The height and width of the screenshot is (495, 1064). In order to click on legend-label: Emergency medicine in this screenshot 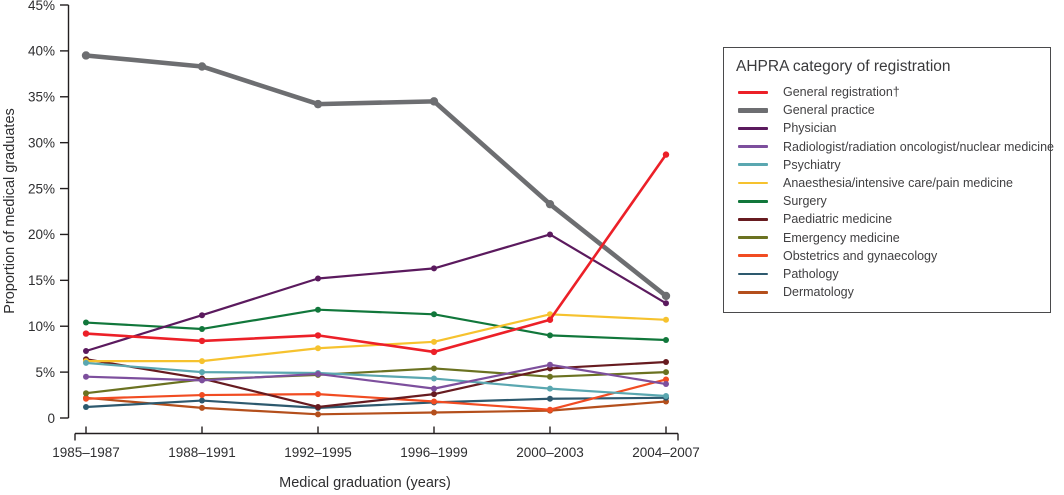, I will do `click(841, 237)`.